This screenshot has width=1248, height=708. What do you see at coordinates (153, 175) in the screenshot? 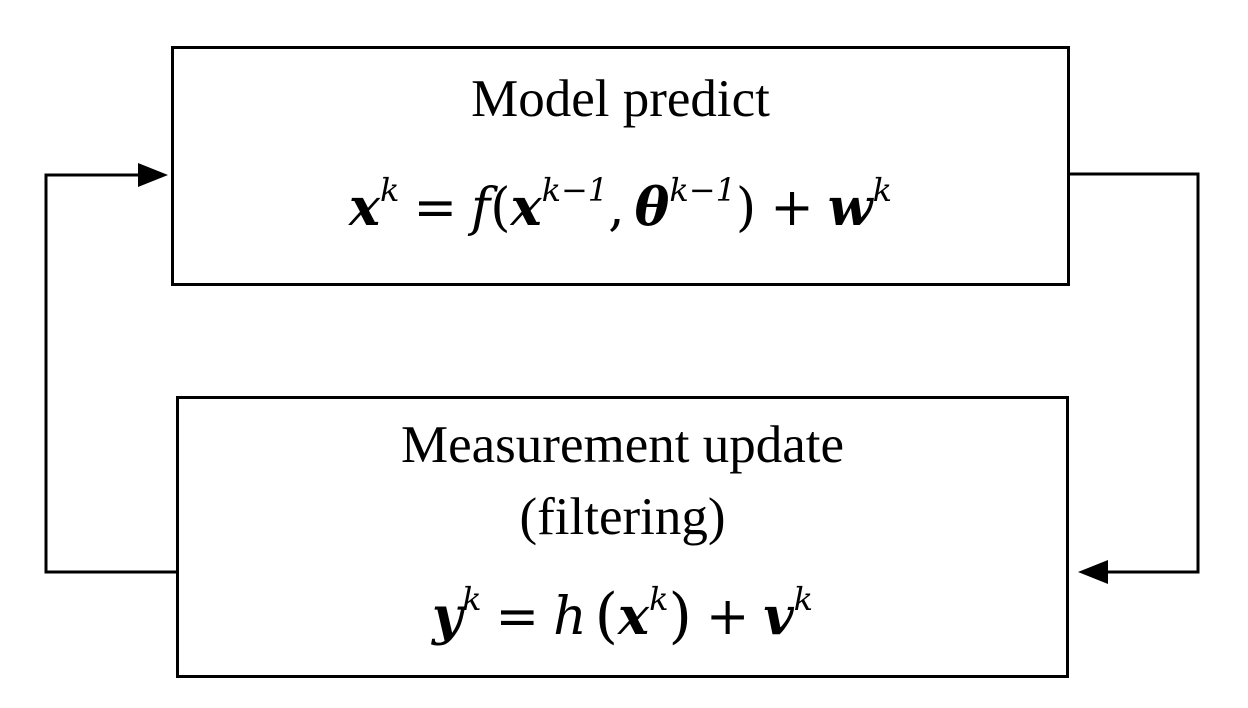
I see `update-to-predict-arrowhead` at bounding box center [153, 175].